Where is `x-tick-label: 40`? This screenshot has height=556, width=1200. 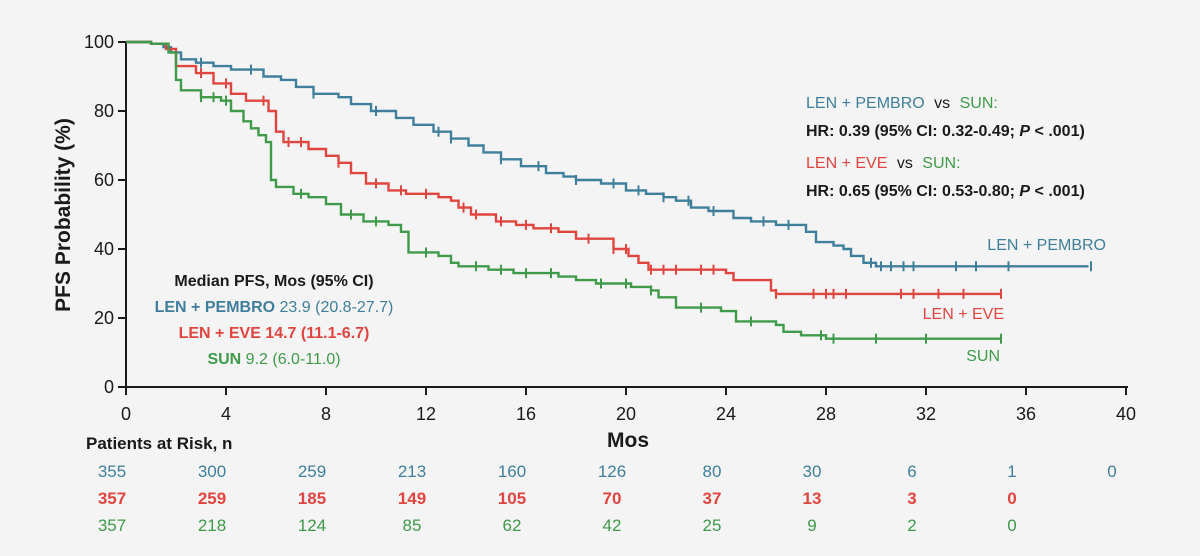
x-tick-label: 40 is located at coordinates (1126, 414).